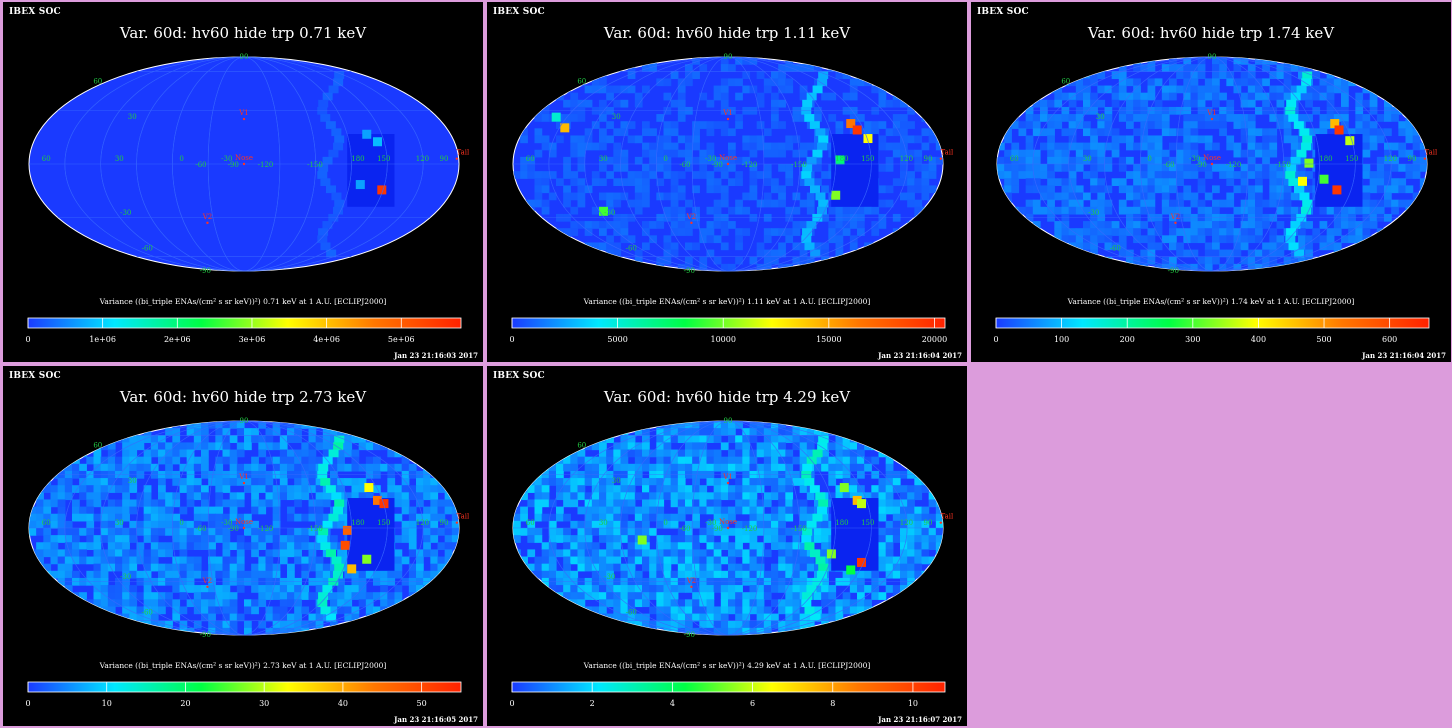 This screenshot has width=1452, height=728. I want to click on marker-nose-label: Nose, so click(728, 158).